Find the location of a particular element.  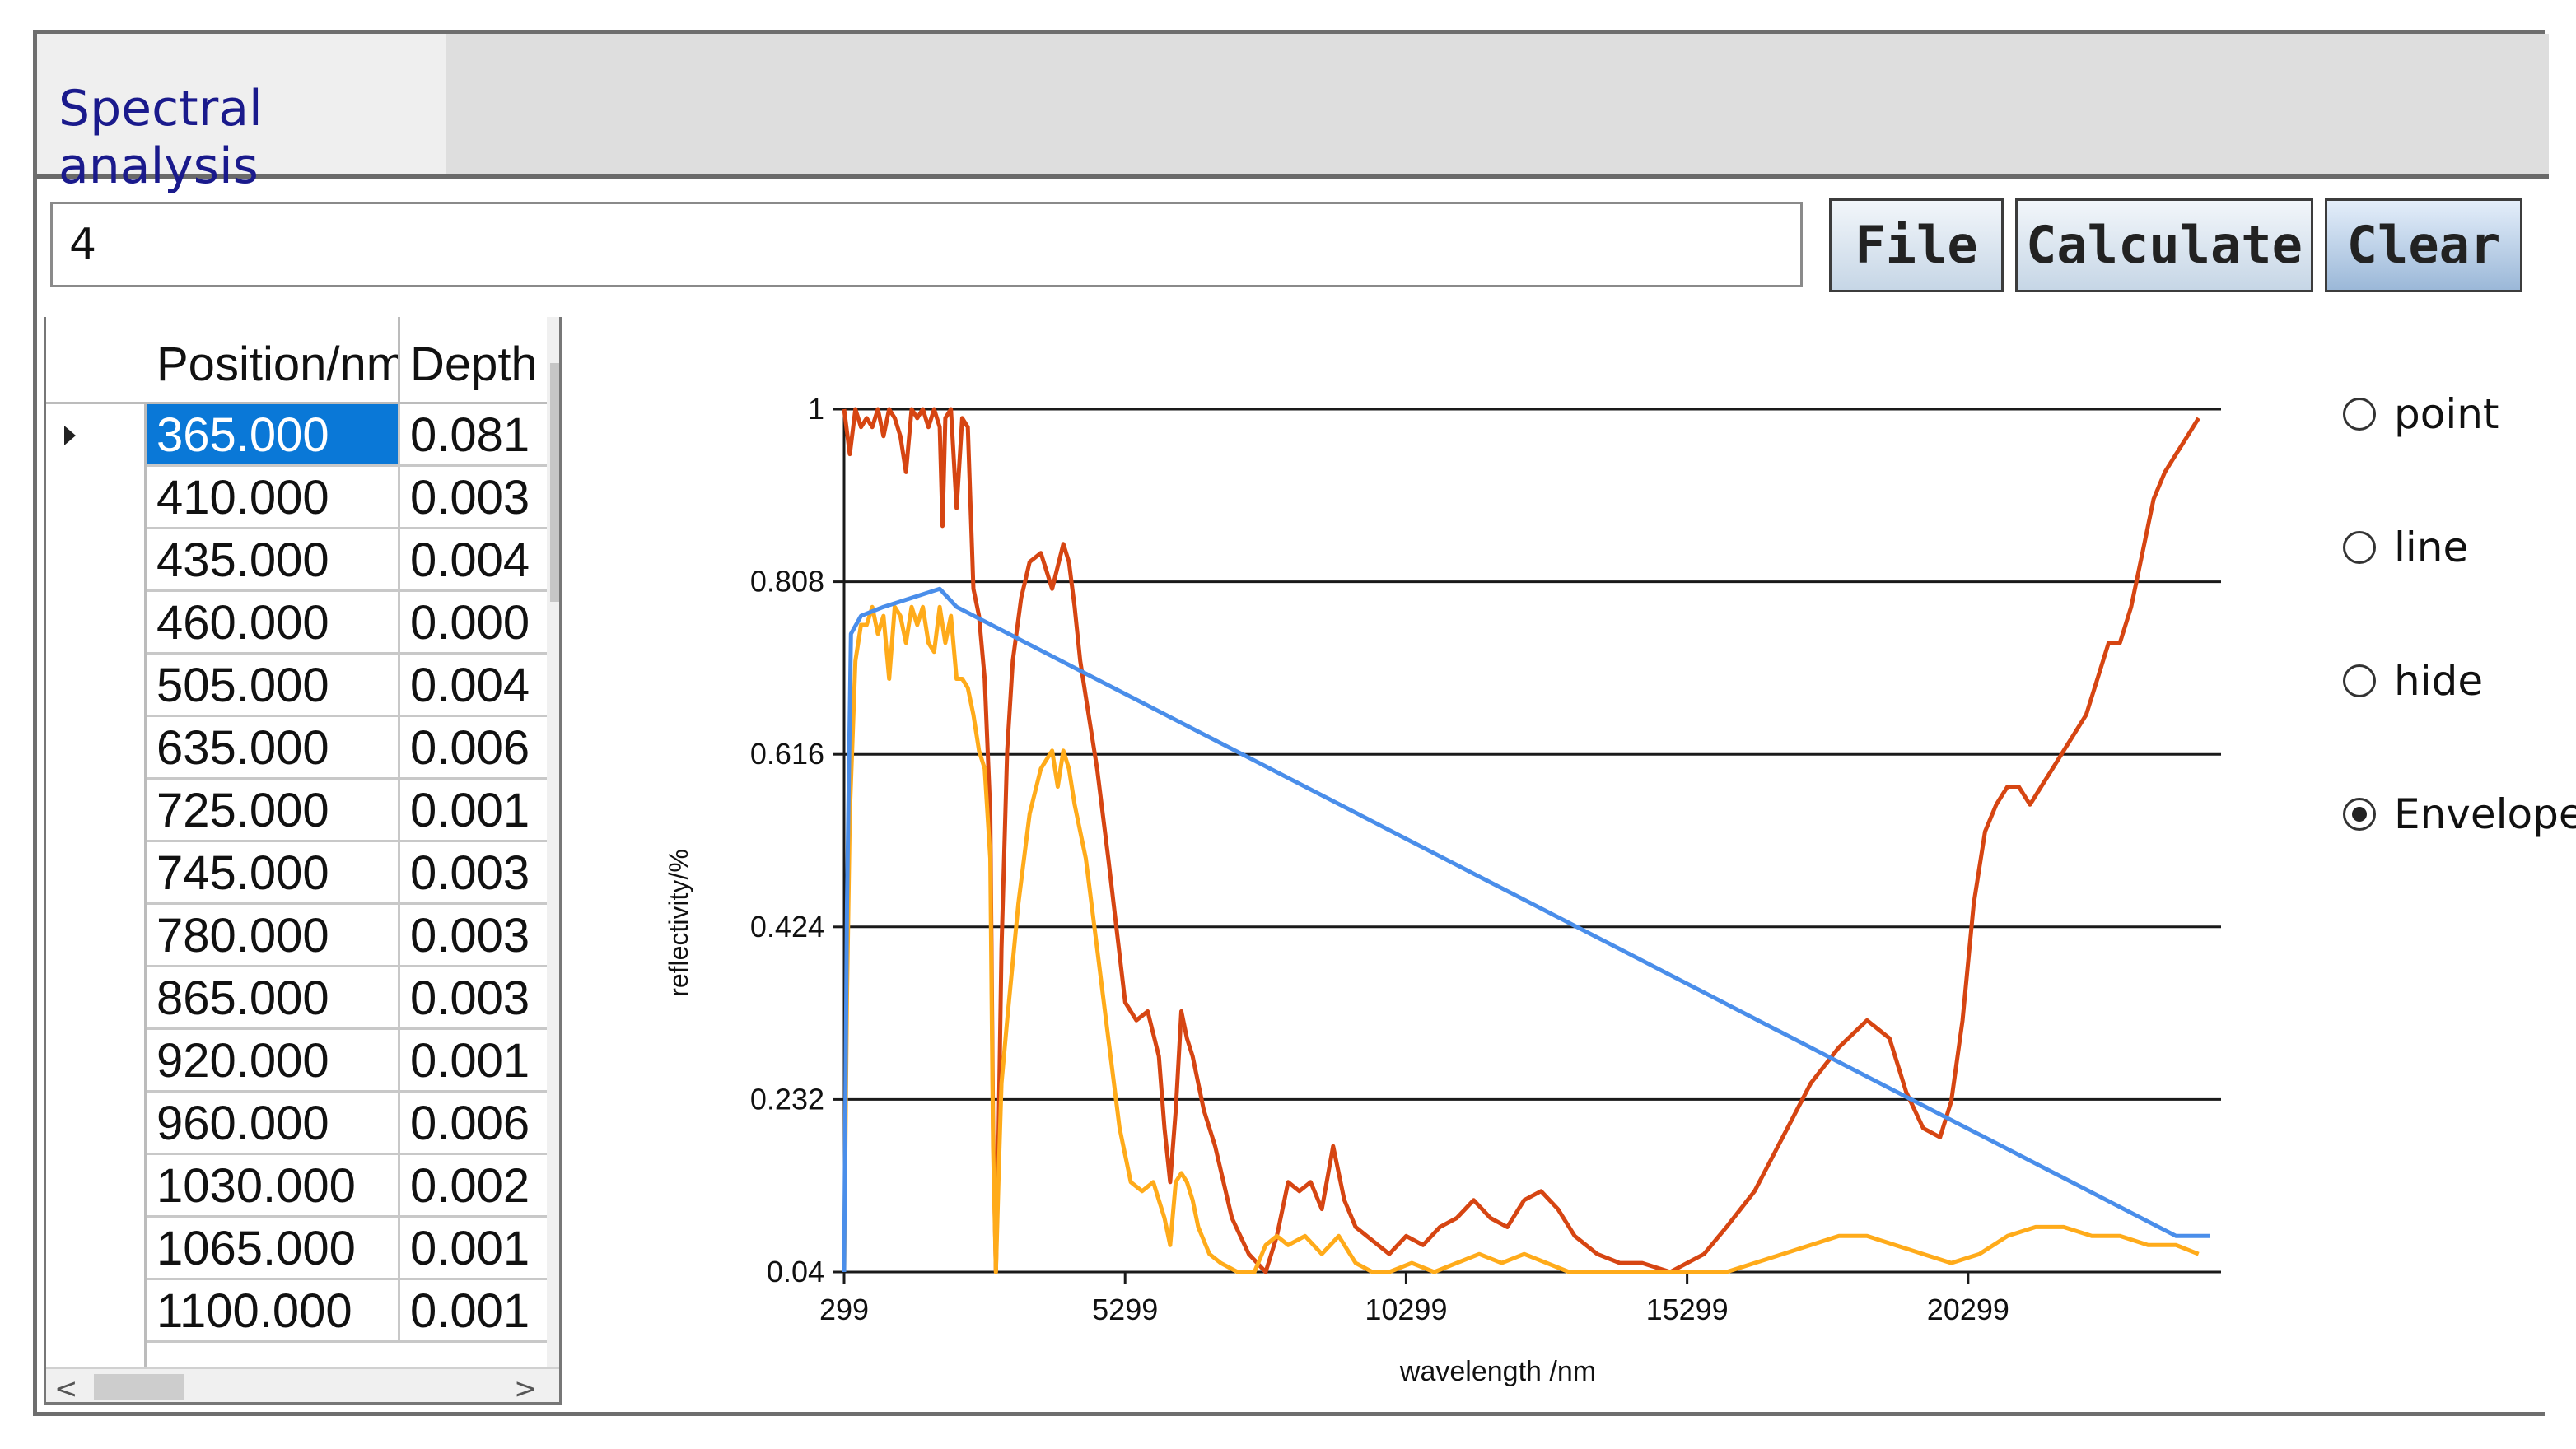

radio-line-circle is located at coordinates (2359, 547).